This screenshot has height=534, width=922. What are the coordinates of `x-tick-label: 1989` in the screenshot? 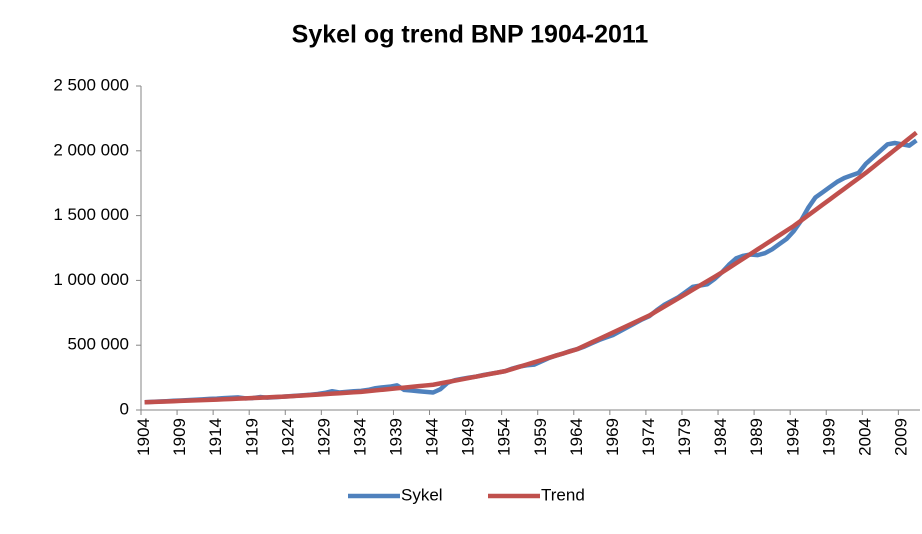 It's located at (756, 437).